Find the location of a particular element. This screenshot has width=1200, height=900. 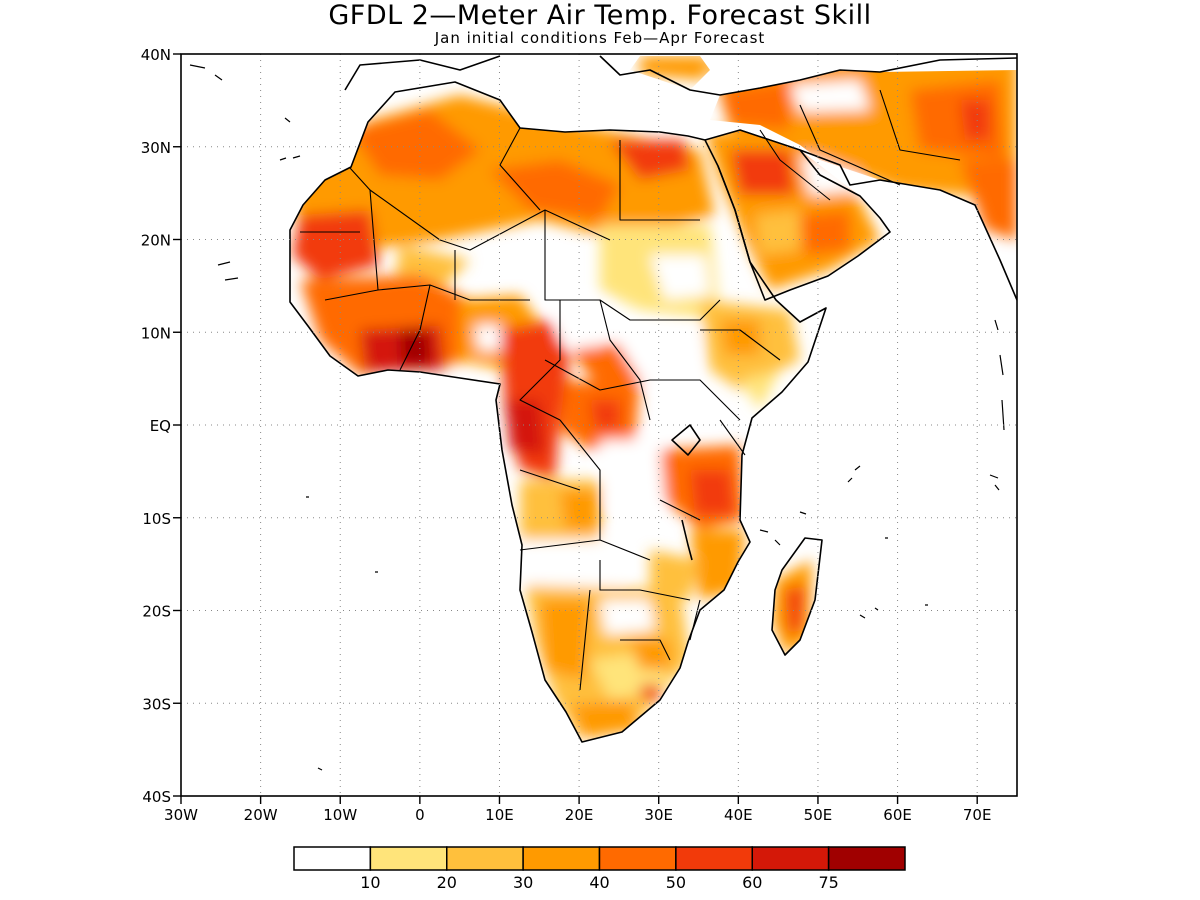

lake-victoria is located at coordinates (686, 440).